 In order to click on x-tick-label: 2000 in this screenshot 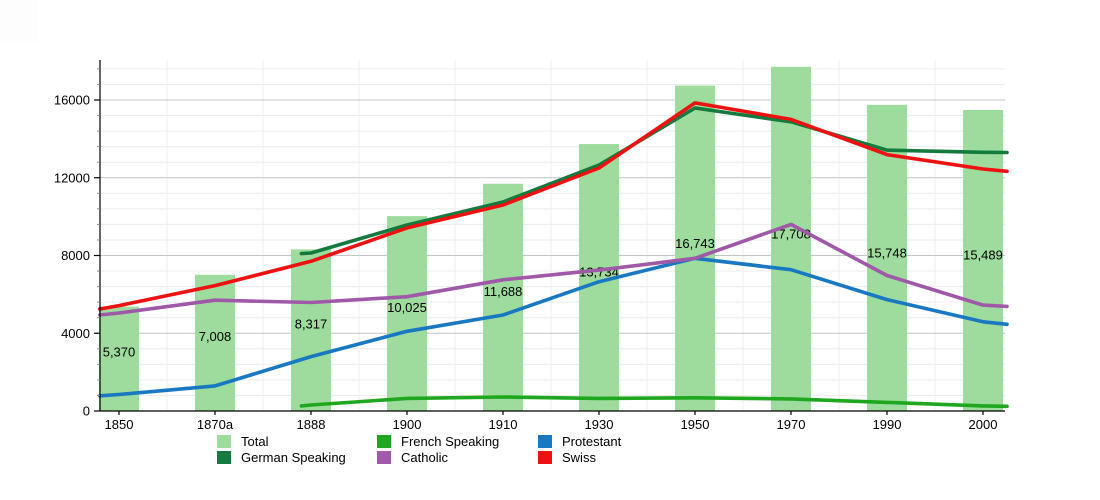, I will do `click(983, 424)`.